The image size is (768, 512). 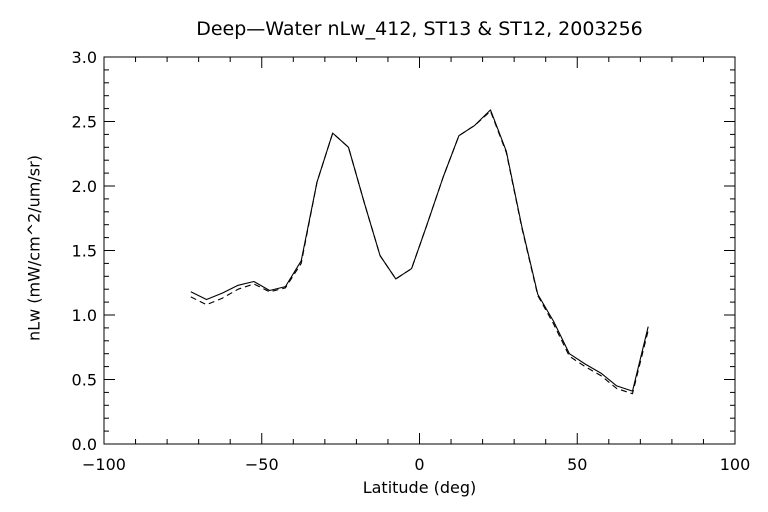 What do you see at coordinates (419, 464) in the screenshot?
I see `x-tick-label: 0` at bounding box center [419, 464].